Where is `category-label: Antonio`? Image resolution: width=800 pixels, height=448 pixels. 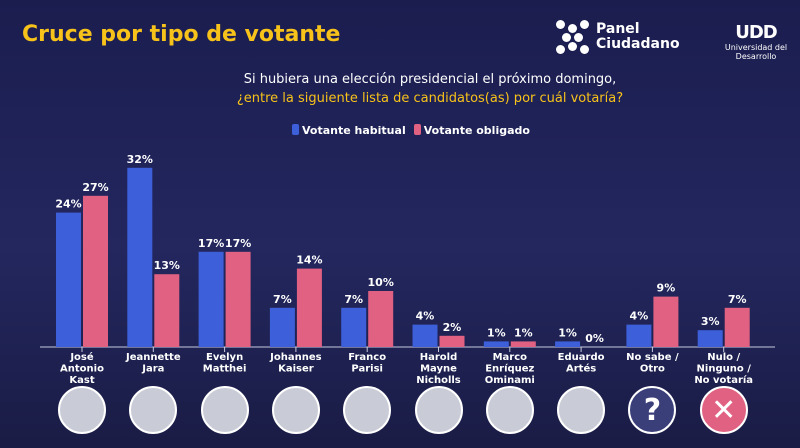
category-label: Antonio is located at coordinates (82, 369).